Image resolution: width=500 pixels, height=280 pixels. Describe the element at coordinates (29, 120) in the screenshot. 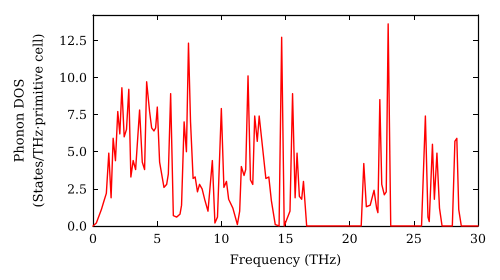

I see `y-axis-title: Phonon DOS (States/THz·primitive cell)` at that location.